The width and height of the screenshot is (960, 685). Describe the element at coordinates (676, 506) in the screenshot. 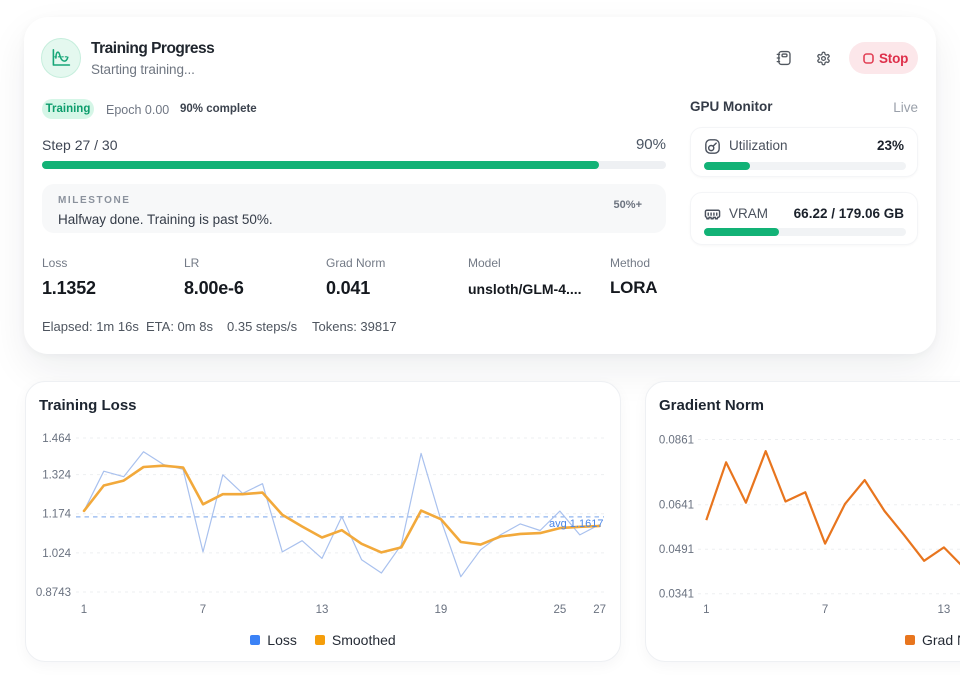

I see `svg-text: 0.0641` at that location.